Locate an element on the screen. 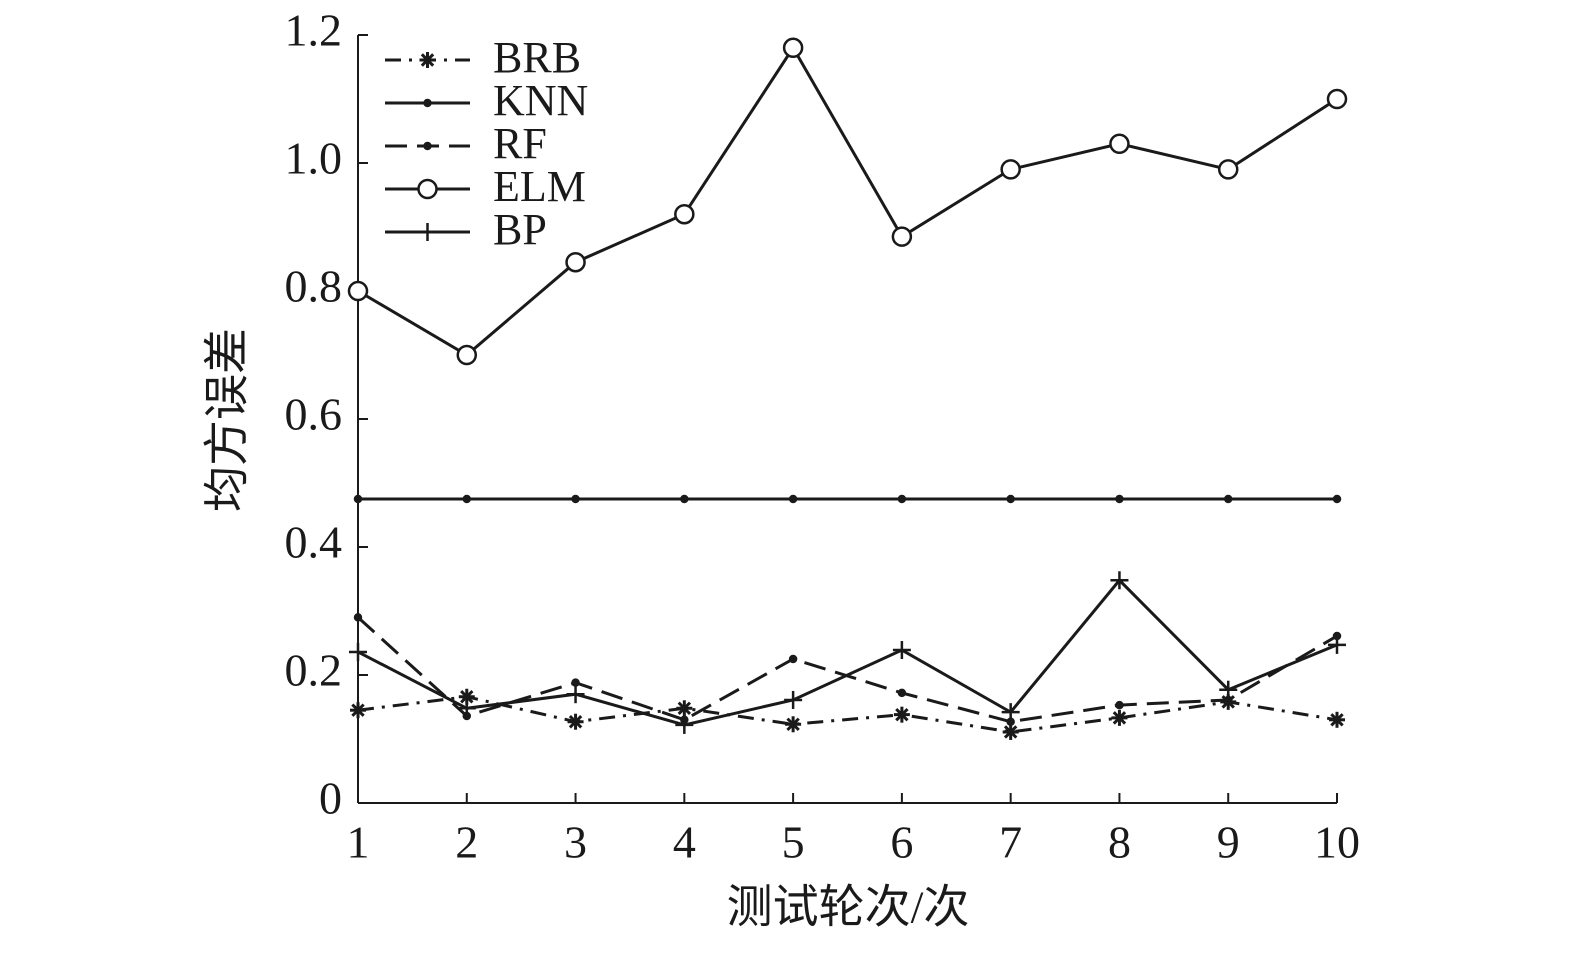  x-tick-label: 7 is located at coordinates (1010, 842).